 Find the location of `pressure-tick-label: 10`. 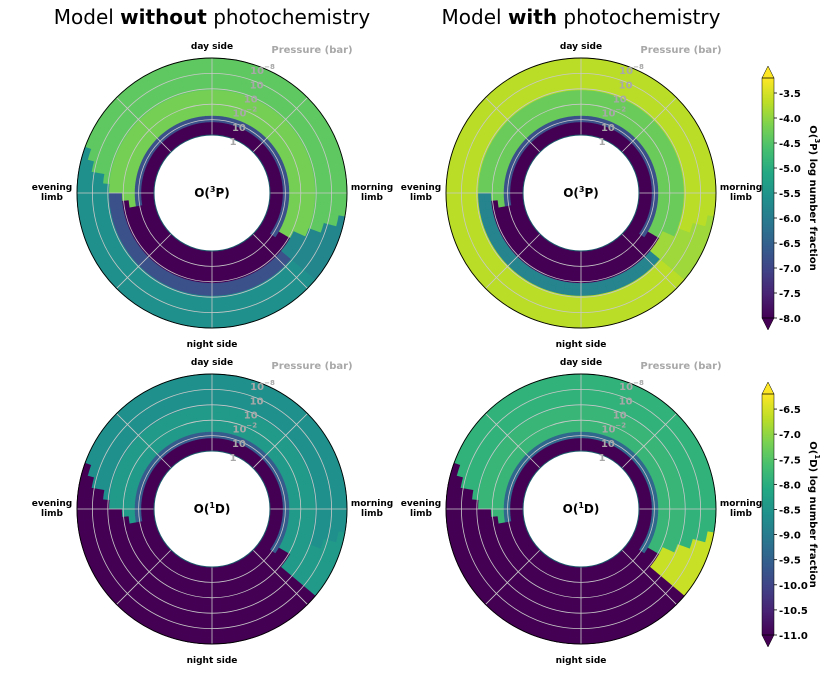

pressure-tick-label: 10 is located at coordinates (257, 401).